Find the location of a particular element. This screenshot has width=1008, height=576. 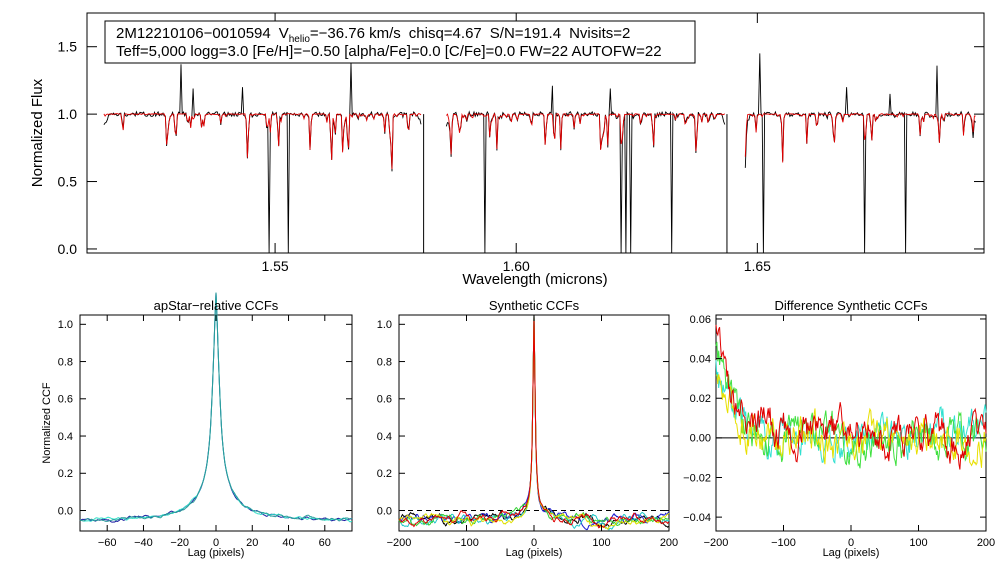

x-tick-label: −20 is located at coordinates (179, 543).